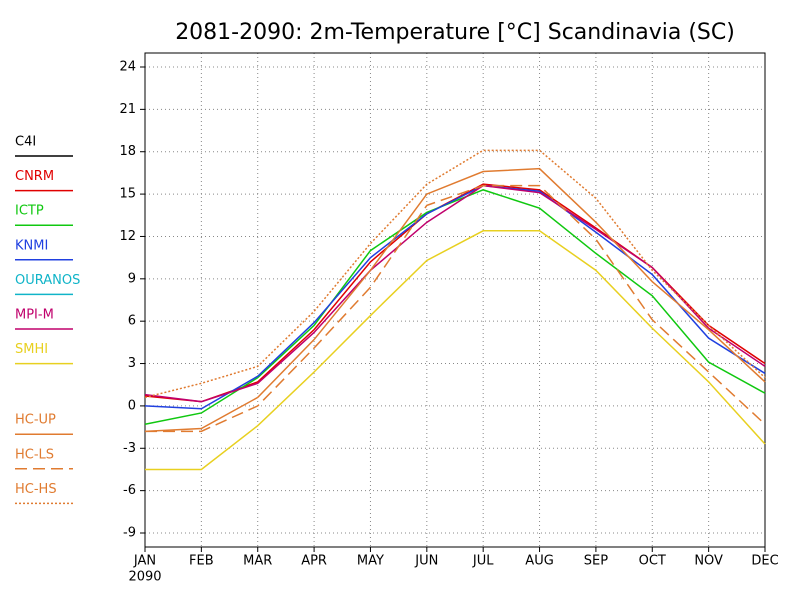 The width and height of the screenshot is (800, 600). What do you see at coordinates (144, 561) in the screenshot?
I see `x-tick-label: JAN` at bounding box center [144, 561].